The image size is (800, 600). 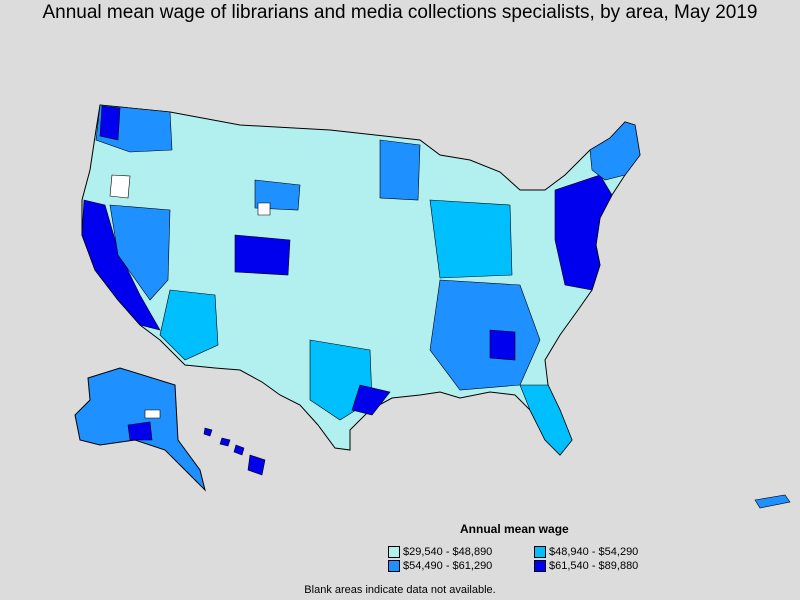 I want to click on alaska-no-data, so click(x=152, y=414).